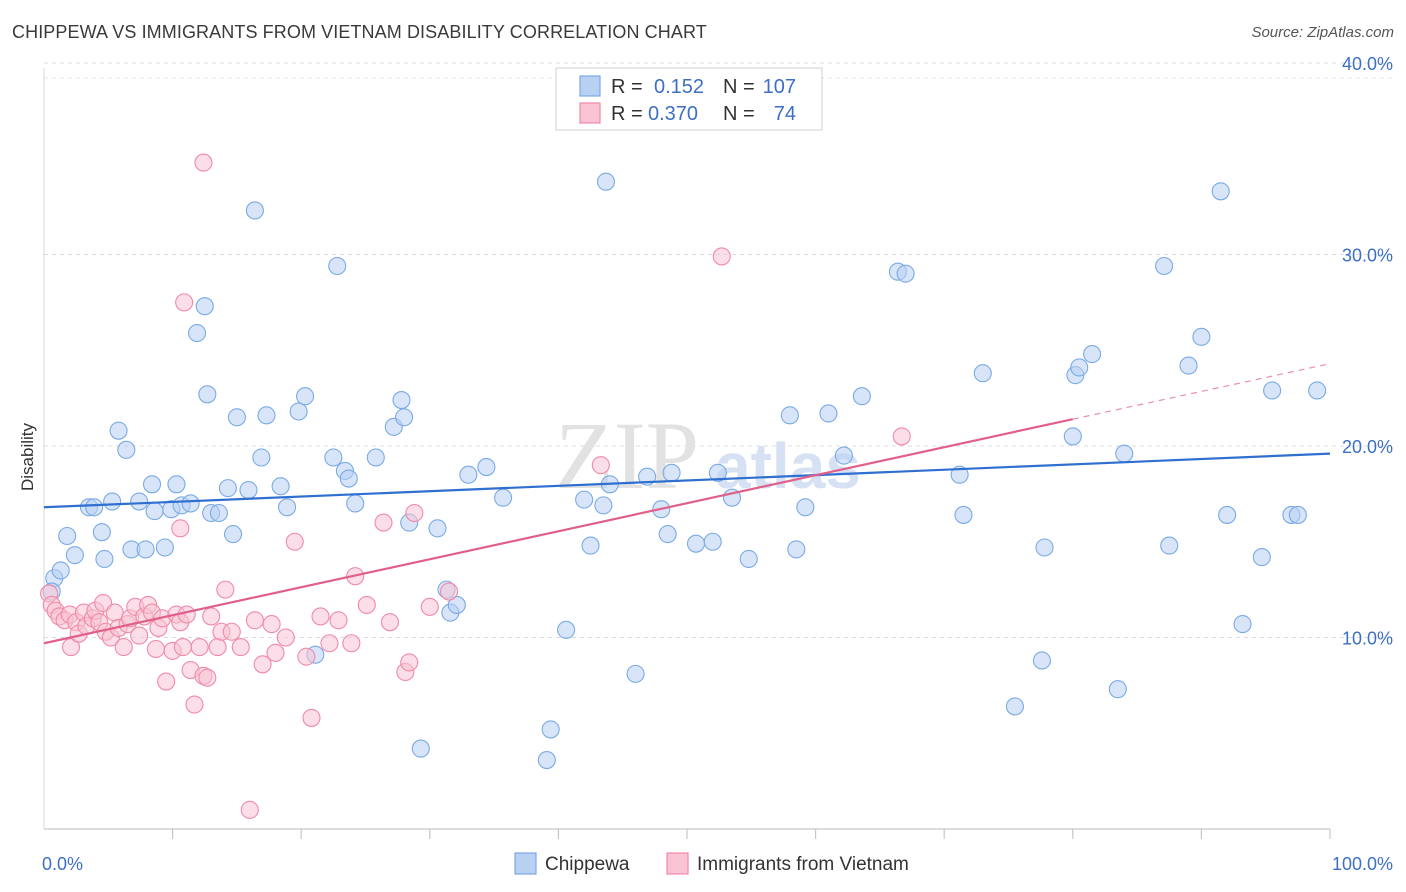 Image resolution: width=1406 pixels, height=892 pixels. What do you see at coordinates (1367, 256) in the screenshot?
I see `y-tick-label-30: 30.0%` at bounding box center [1367, 256].